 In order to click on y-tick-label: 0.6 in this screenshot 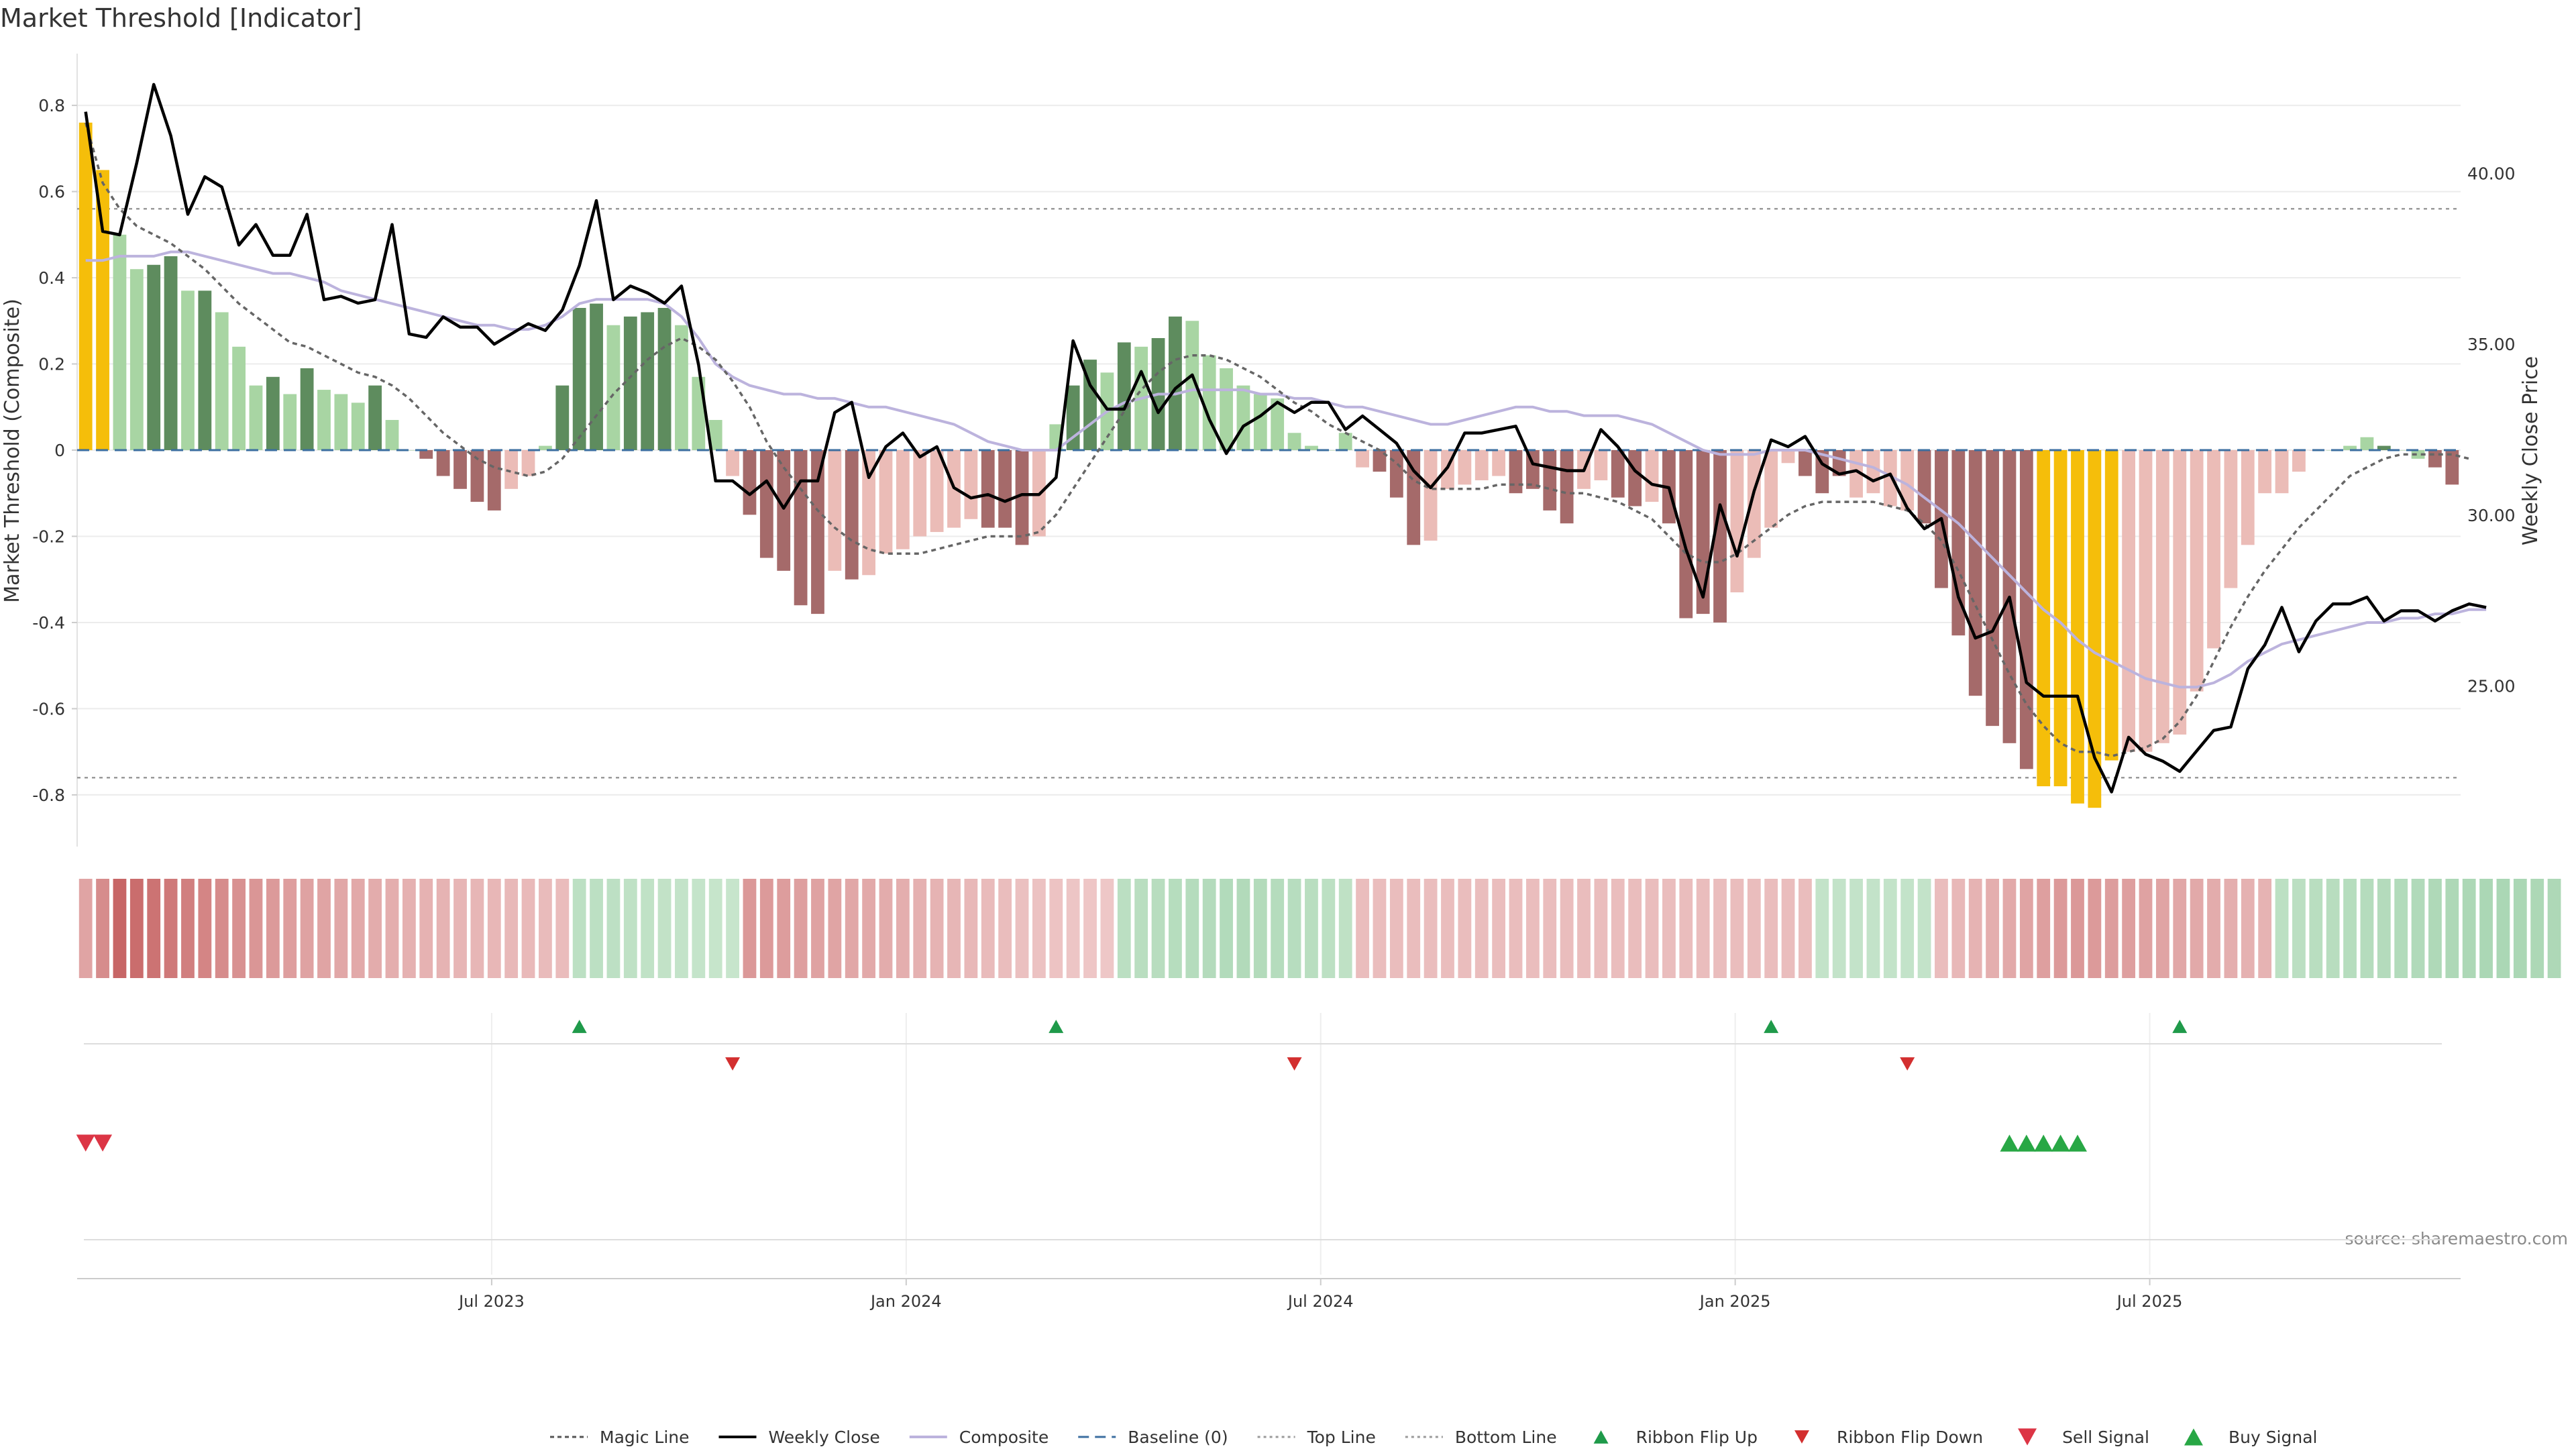, I will do `click(51, 192)`.